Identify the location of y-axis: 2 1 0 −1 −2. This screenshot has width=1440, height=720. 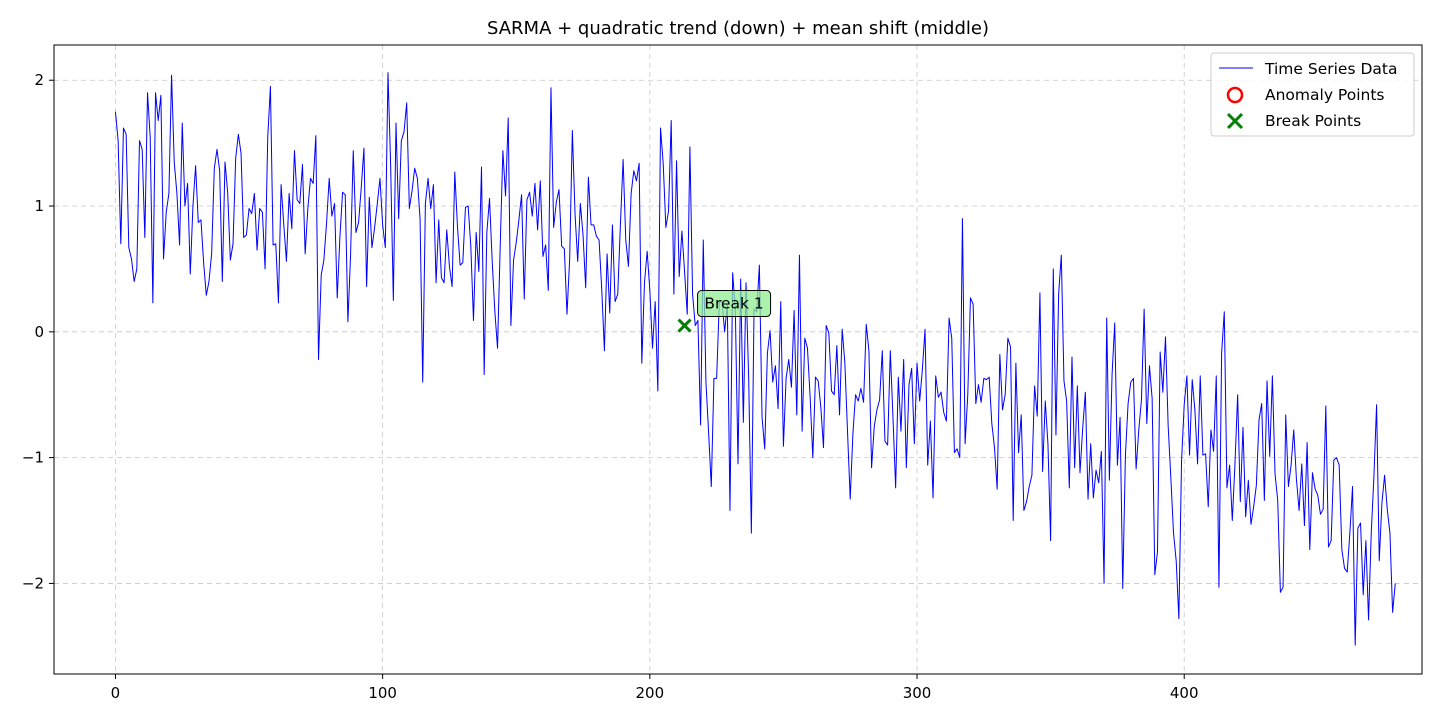
(38, 331).